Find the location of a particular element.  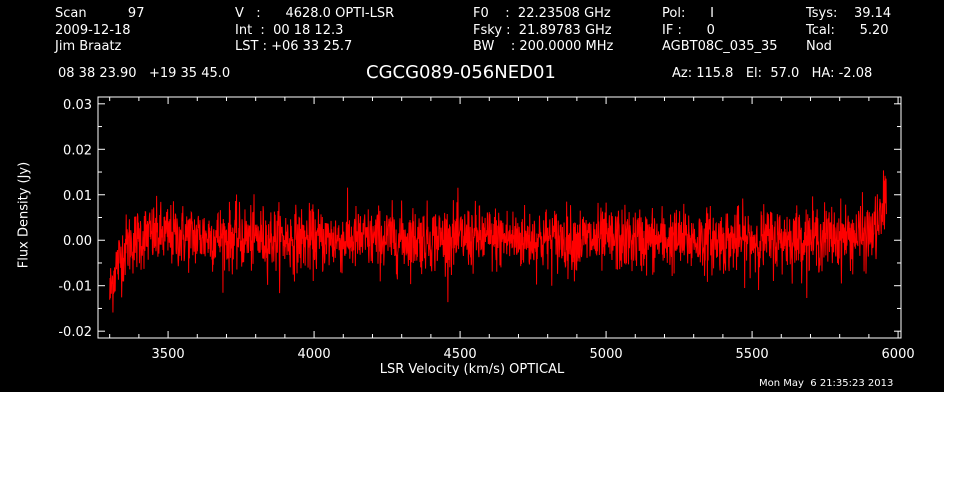

y-tick-label: 0.02 is located at coordinates (77, 150).